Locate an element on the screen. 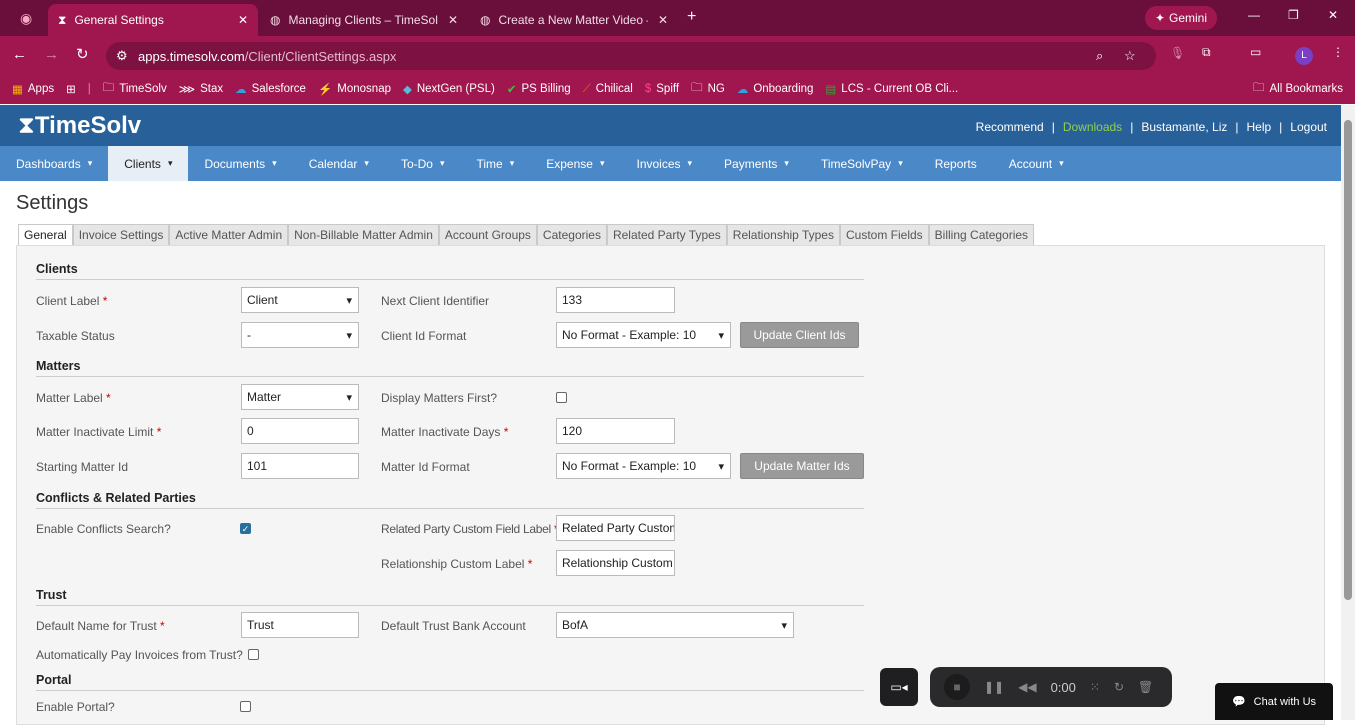 The image size is (1355, 725). matter-id-format-select: No Format - Example: 10 is located at coordinates (643, 466).